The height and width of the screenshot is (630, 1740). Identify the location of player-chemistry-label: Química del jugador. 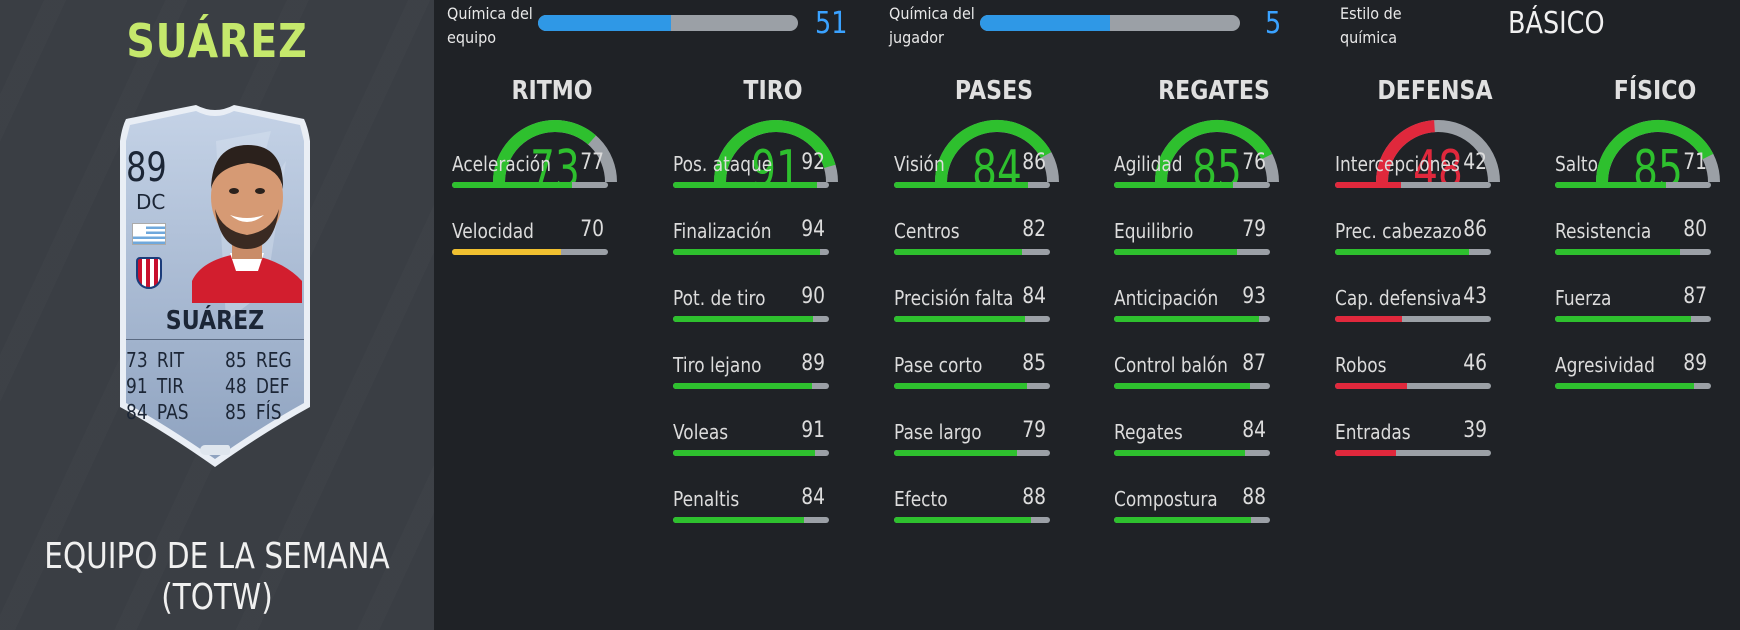
(932, 25).